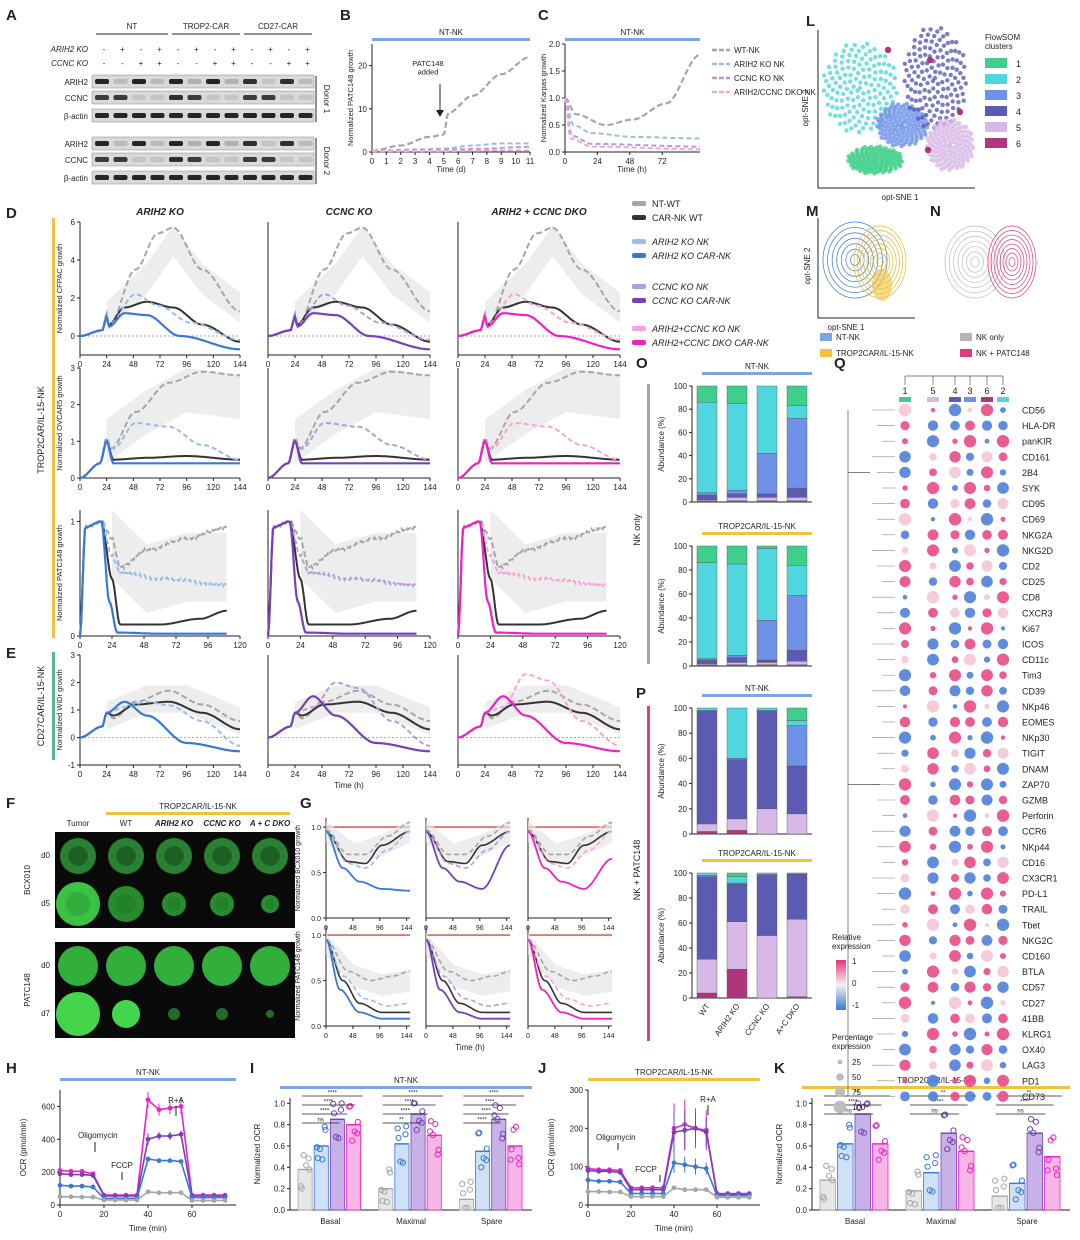 The width and height of the screenshot is (1080, 1240). Describe the element at coordinates (487, 161) in the screenshot. I see `x-tick-label: 8` at that location.